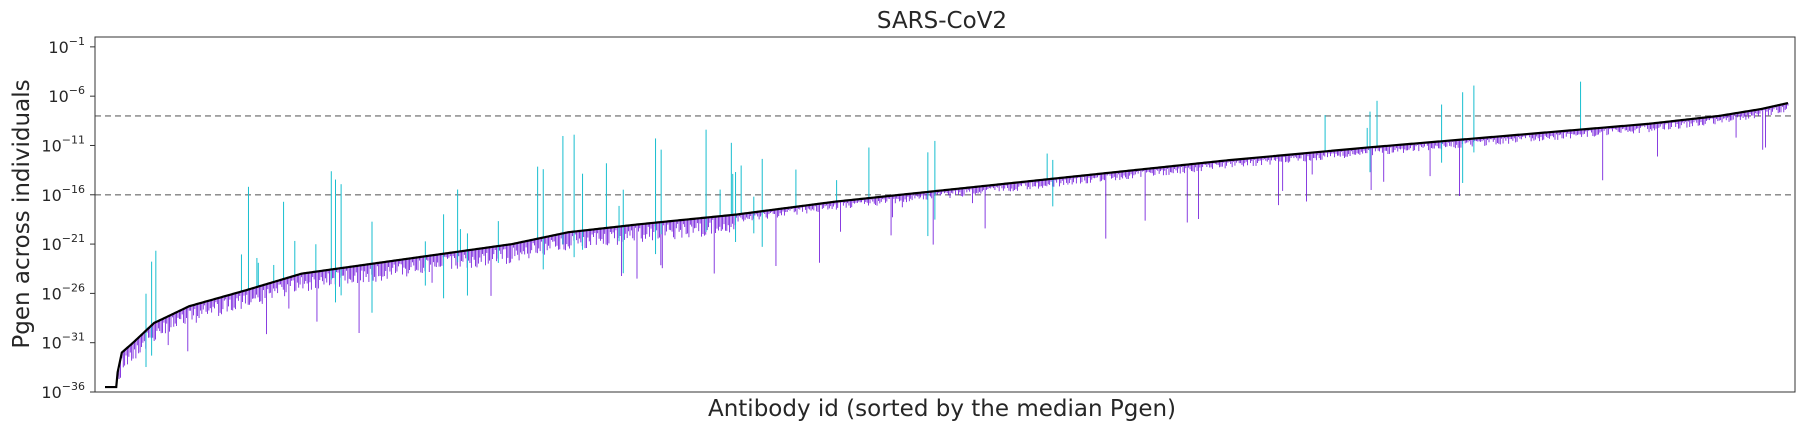 This screenshot has width=1800, height=432. Describe the element at coordinates (66, 95) in the screenshot. I see `y-tick-label: 10⁻⁶` at that location.